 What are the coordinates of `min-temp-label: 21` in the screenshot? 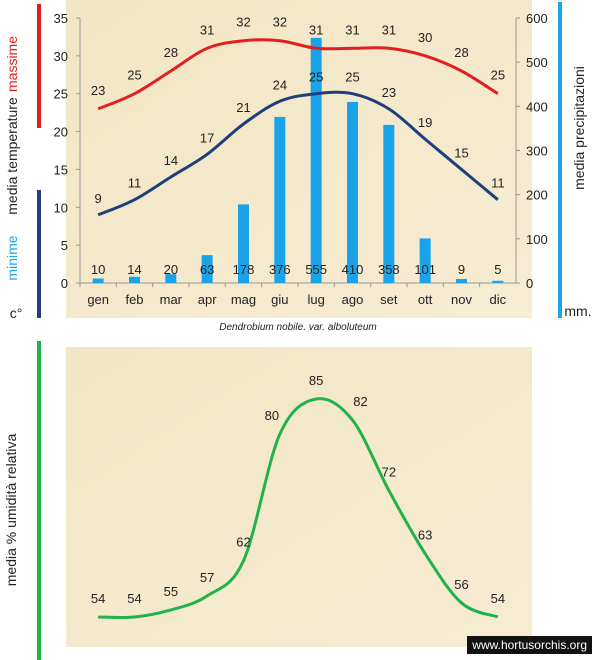 It's located at (243, 107).